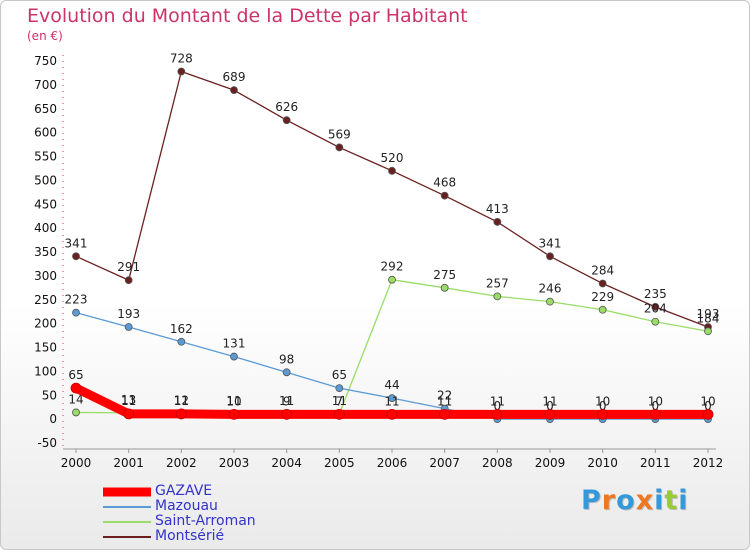 This screenshot has width=750, height=550. Describe the element at coordinates (339, 134) in the screenshot. I see `data-label-montserie: 569` at that location.